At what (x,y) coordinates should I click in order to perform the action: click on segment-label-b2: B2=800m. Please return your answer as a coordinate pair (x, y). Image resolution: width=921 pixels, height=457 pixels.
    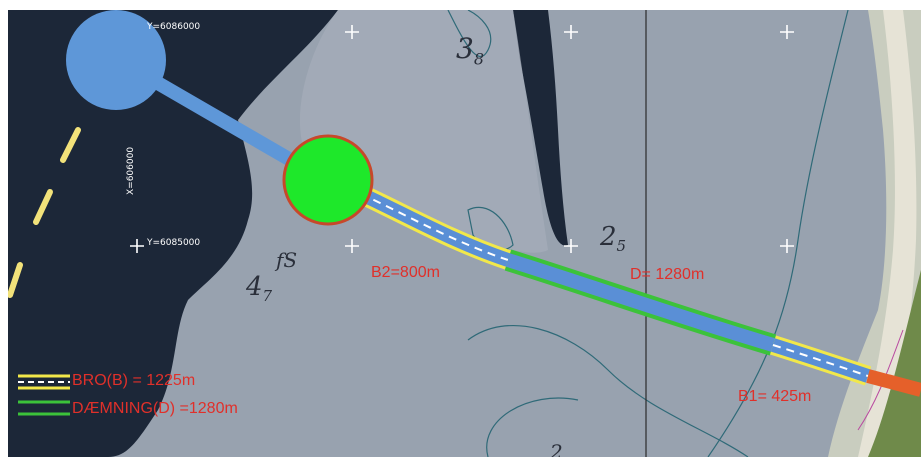
    Looking at the image, I should click on (405, 272).